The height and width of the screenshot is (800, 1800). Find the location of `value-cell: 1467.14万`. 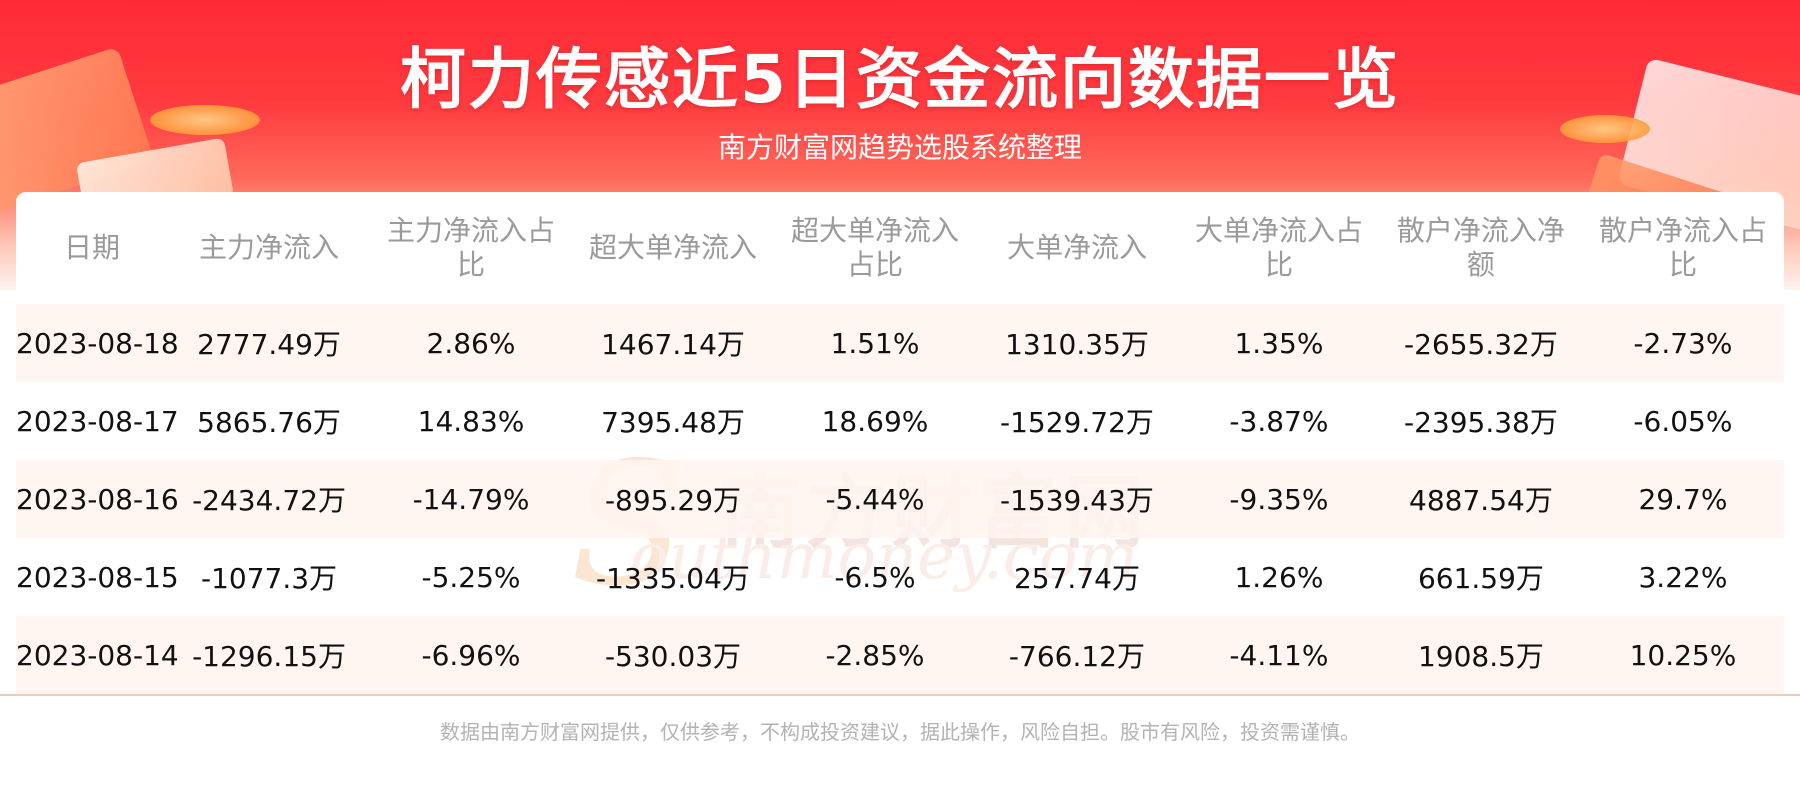

value-cell: 1467.14万 is located at coordinates (673, 343).